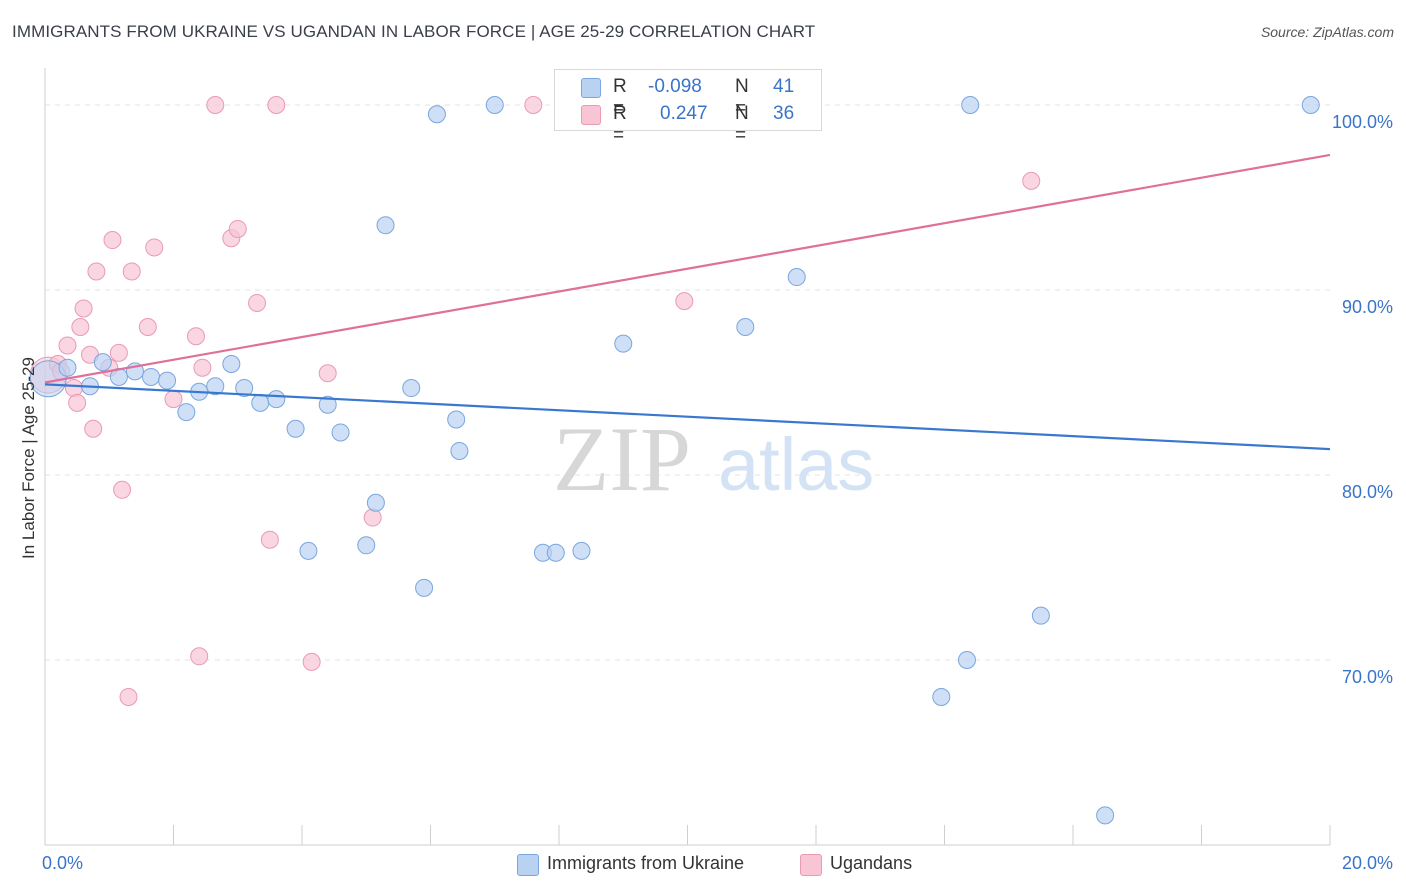 Image resolution: width=1406 pixels, height=892 pixels. What do you see at coordinates (684, 113) in the screenshot?
I see `legend-r-value-ugandans: 0.247` at bounding box center [684, 113].